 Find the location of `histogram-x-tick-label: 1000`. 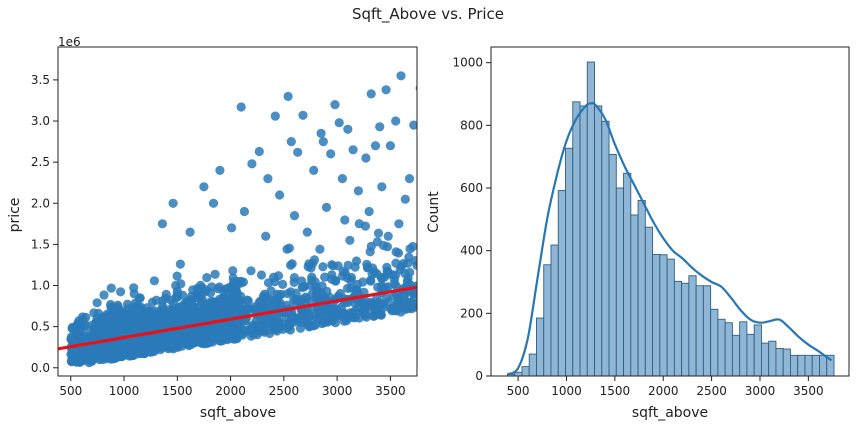

histogram-x-tick-label: 1000 is located at coordinates (566, 391).